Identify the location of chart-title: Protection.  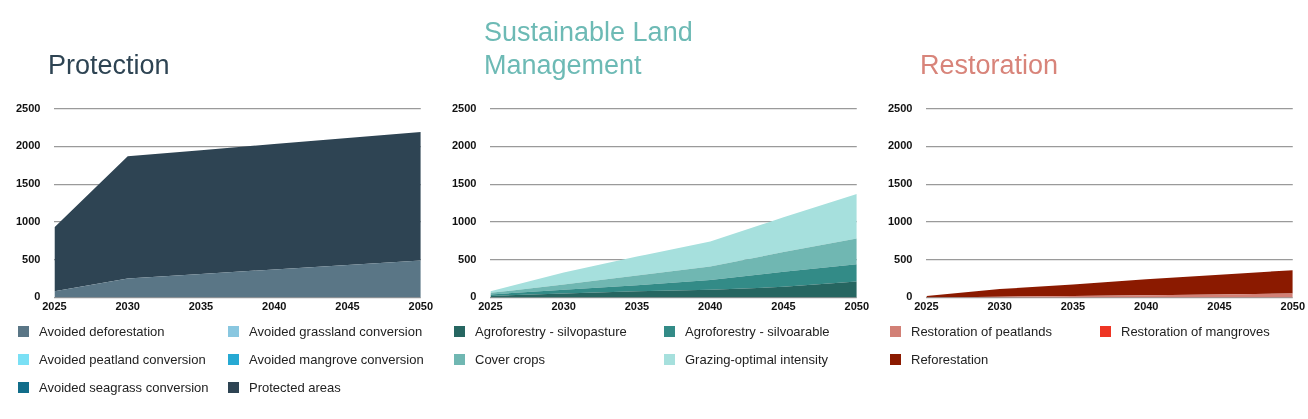
(109, 65).